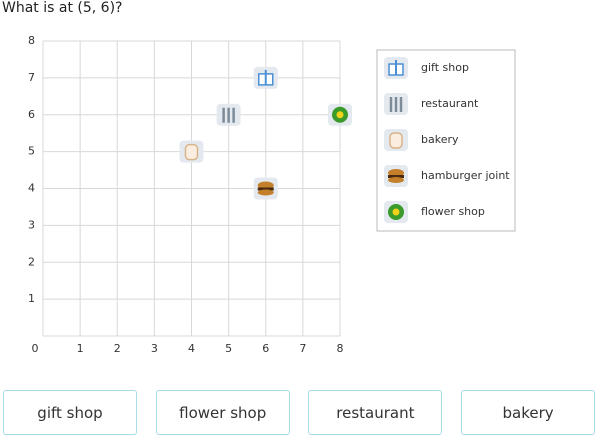  What do you see at coordinates (31, 188) in the screenshot?
I see `y-tick-label: 4` at bounding box center [31, 188].